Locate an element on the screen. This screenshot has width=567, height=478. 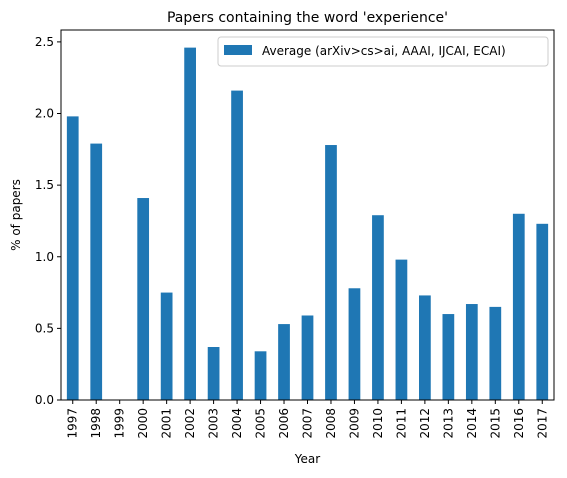
x-tick-label-2003: 2003 is located at coordinates (214, 423).